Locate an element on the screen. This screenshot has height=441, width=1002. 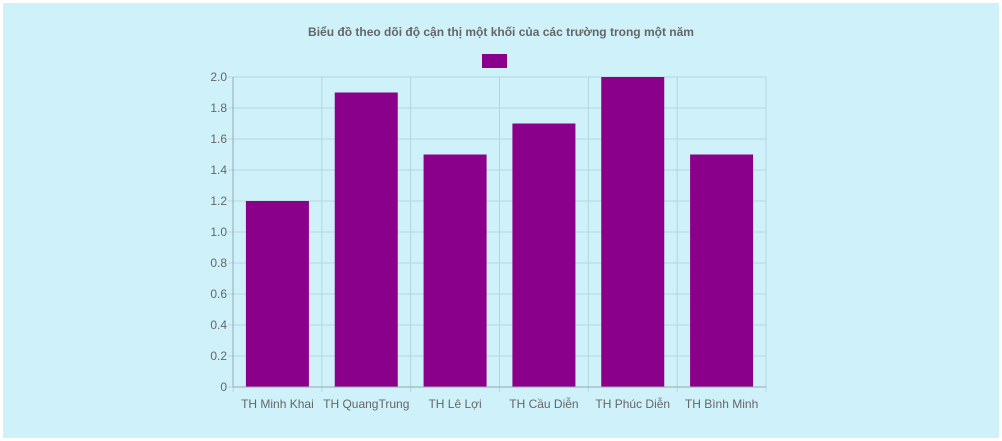
x-tick-label: TH Lê Lợi is located at coordinates (454, 404).